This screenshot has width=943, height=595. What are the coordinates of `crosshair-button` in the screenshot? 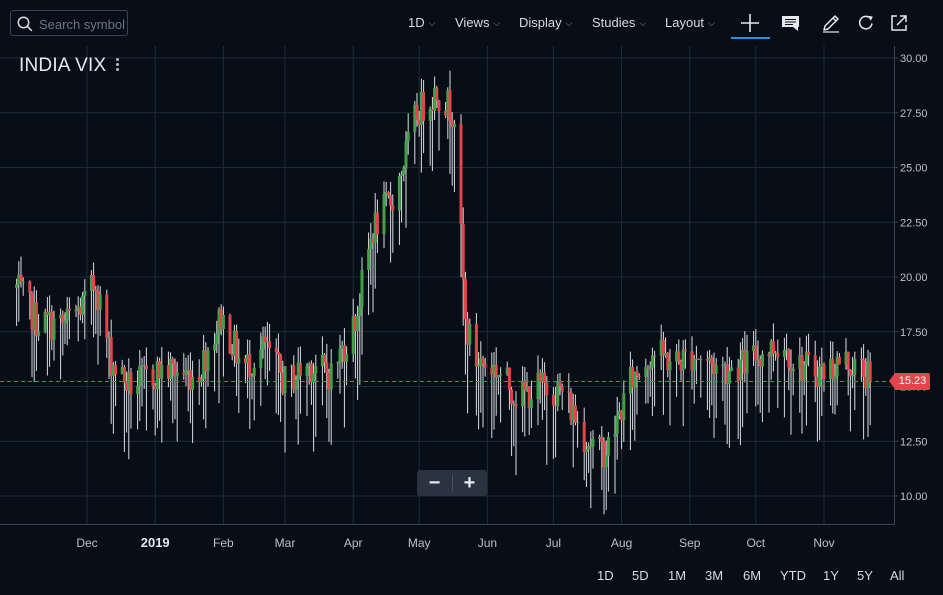 It's located at (750, 23).